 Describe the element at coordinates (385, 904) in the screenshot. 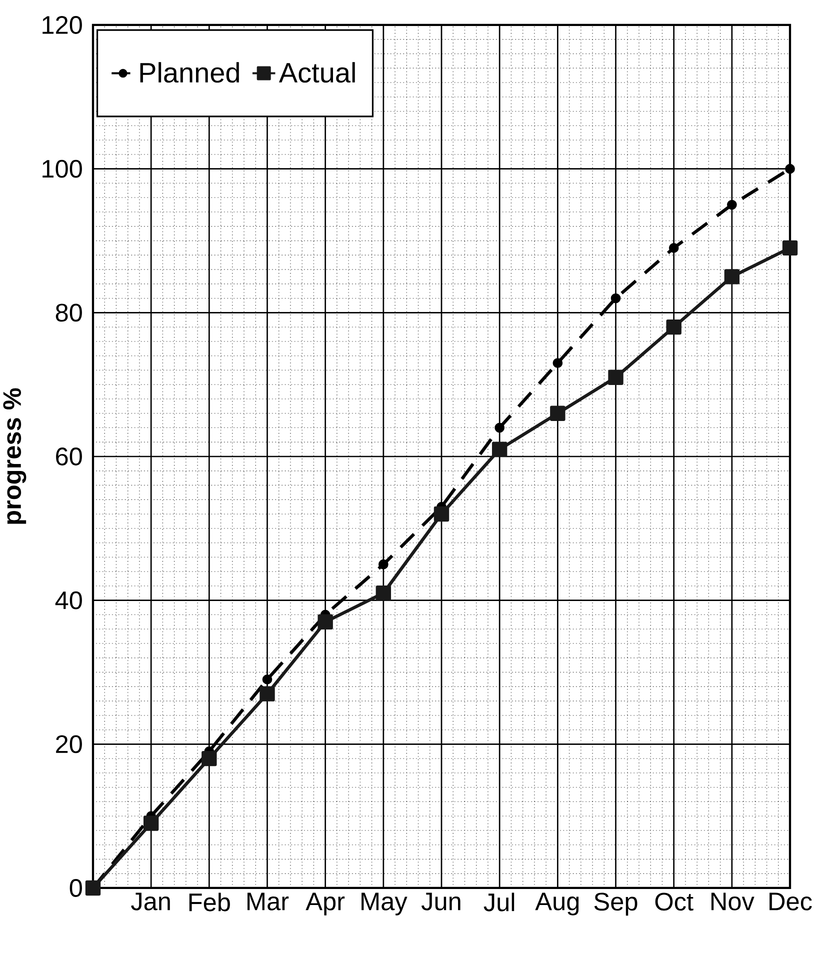

I see `x-tick-label: May` at that location.